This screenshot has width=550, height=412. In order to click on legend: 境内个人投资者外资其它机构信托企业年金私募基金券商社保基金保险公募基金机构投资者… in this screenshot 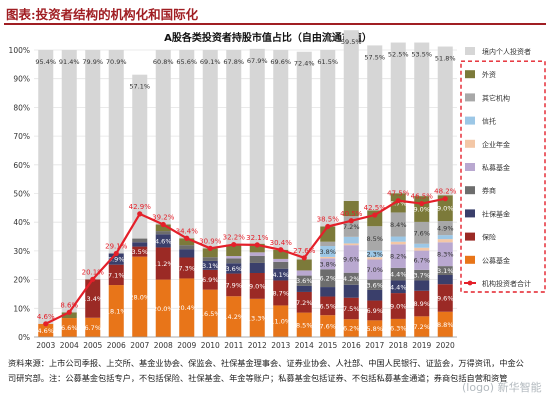, I will do `click(503, 170)`.